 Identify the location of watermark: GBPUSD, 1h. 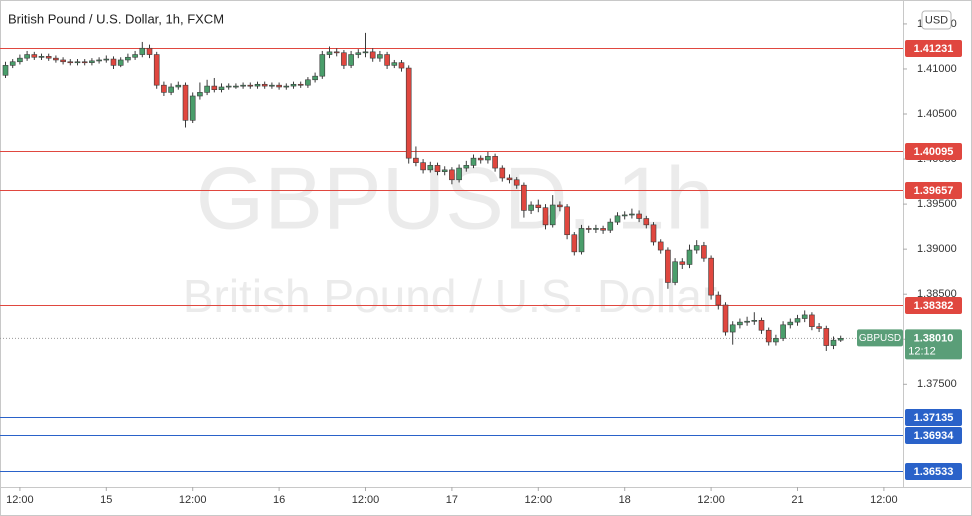
(455, 197).